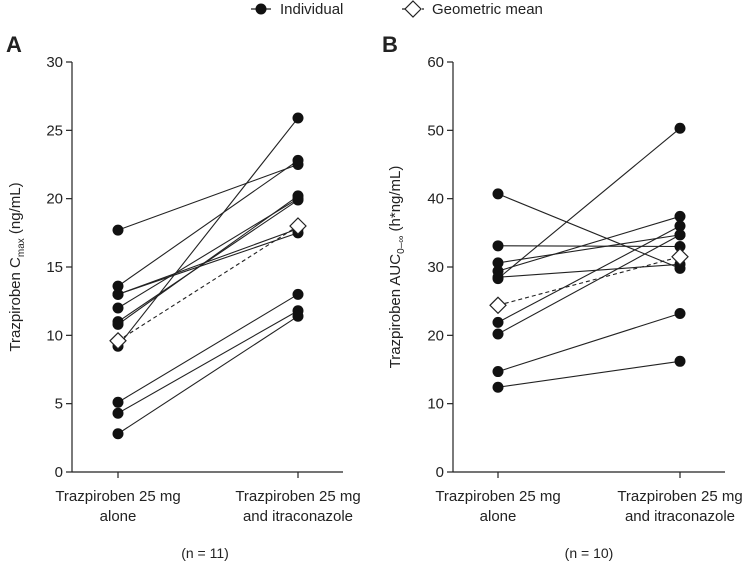  I want to click on panel-b-ylabel-suffix: (h*ng/mL), so click(395, 201).